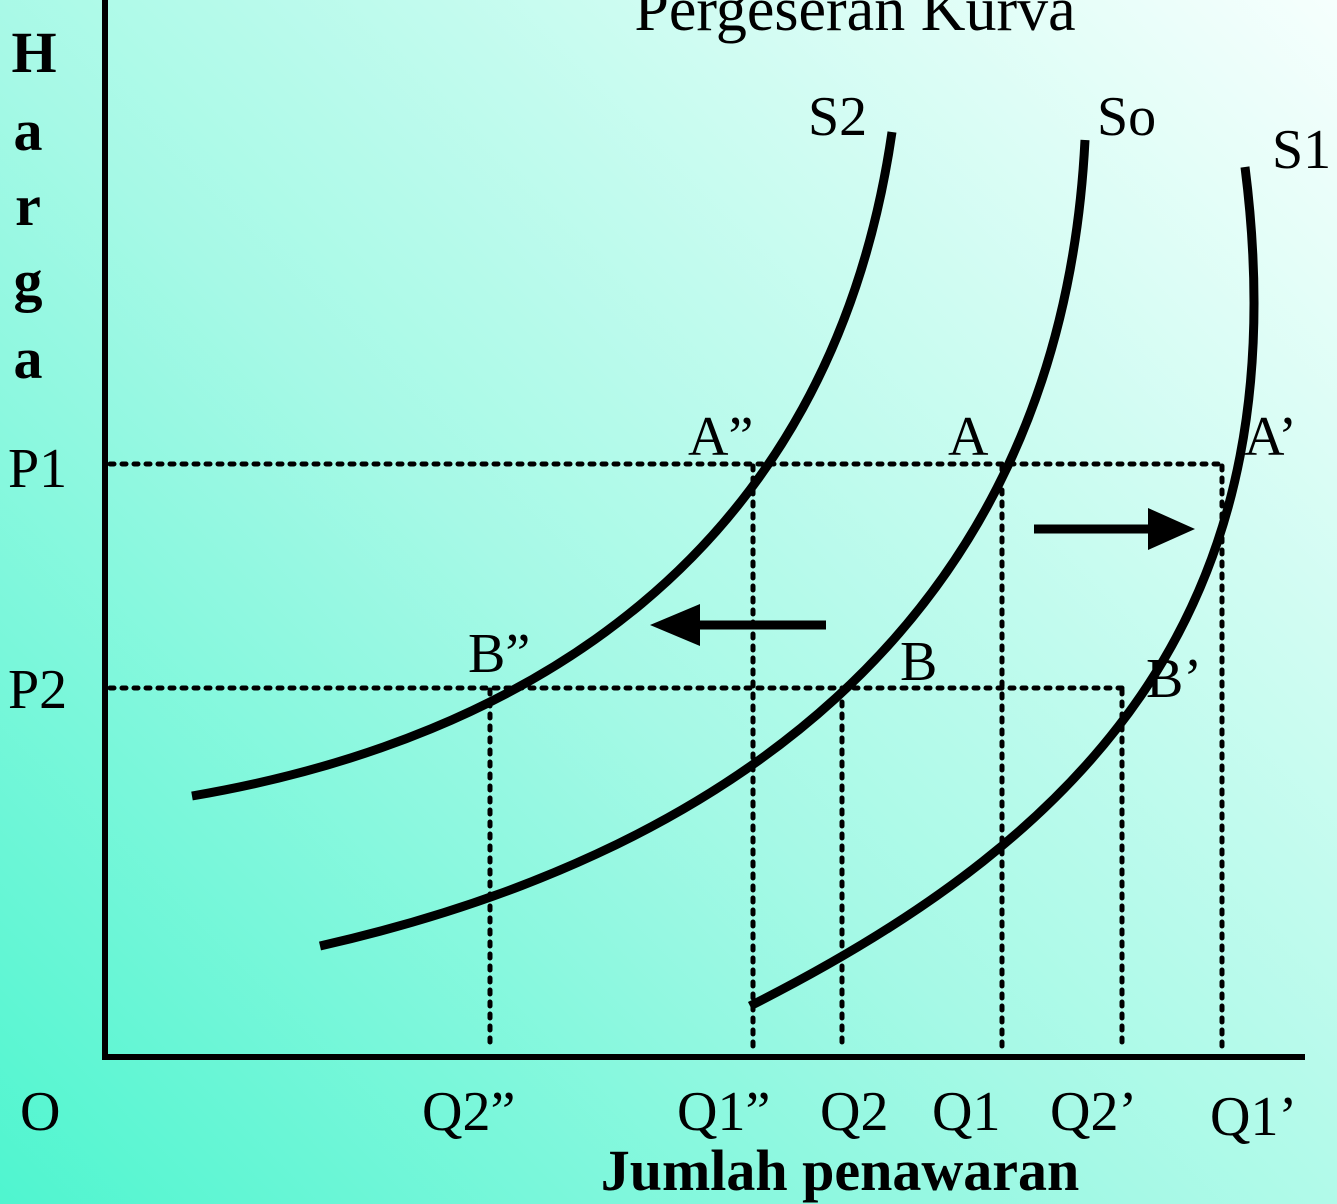 The image size is (1337, 1204). Describe the element at coordinates (33, 52) in the screenshot. I see `y-axis-letter: H` at that location.